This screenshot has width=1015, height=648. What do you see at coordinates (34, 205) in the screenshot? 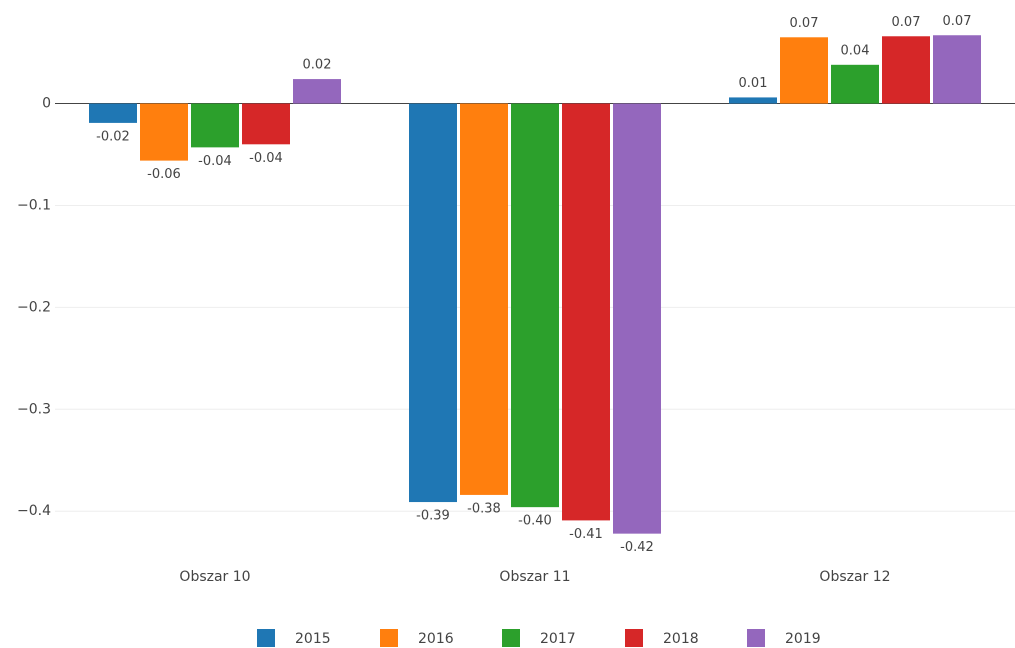
I see `y-tick-label: −0.1` at bounding box center [34, 205].